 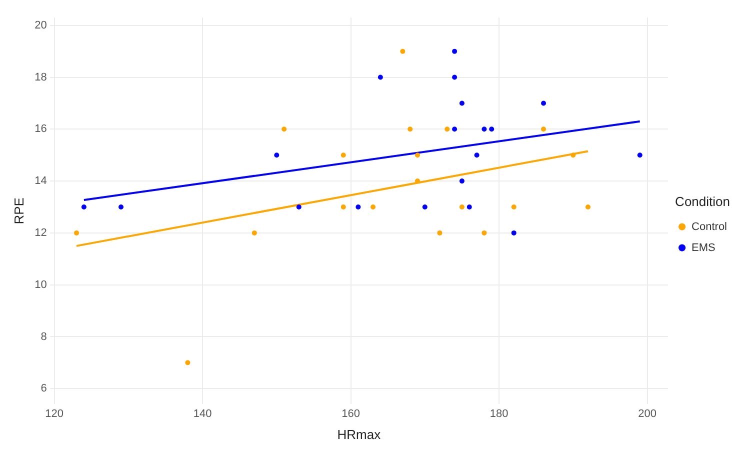 I want to click on legend-label: EMS, so click(x=704, y=248).